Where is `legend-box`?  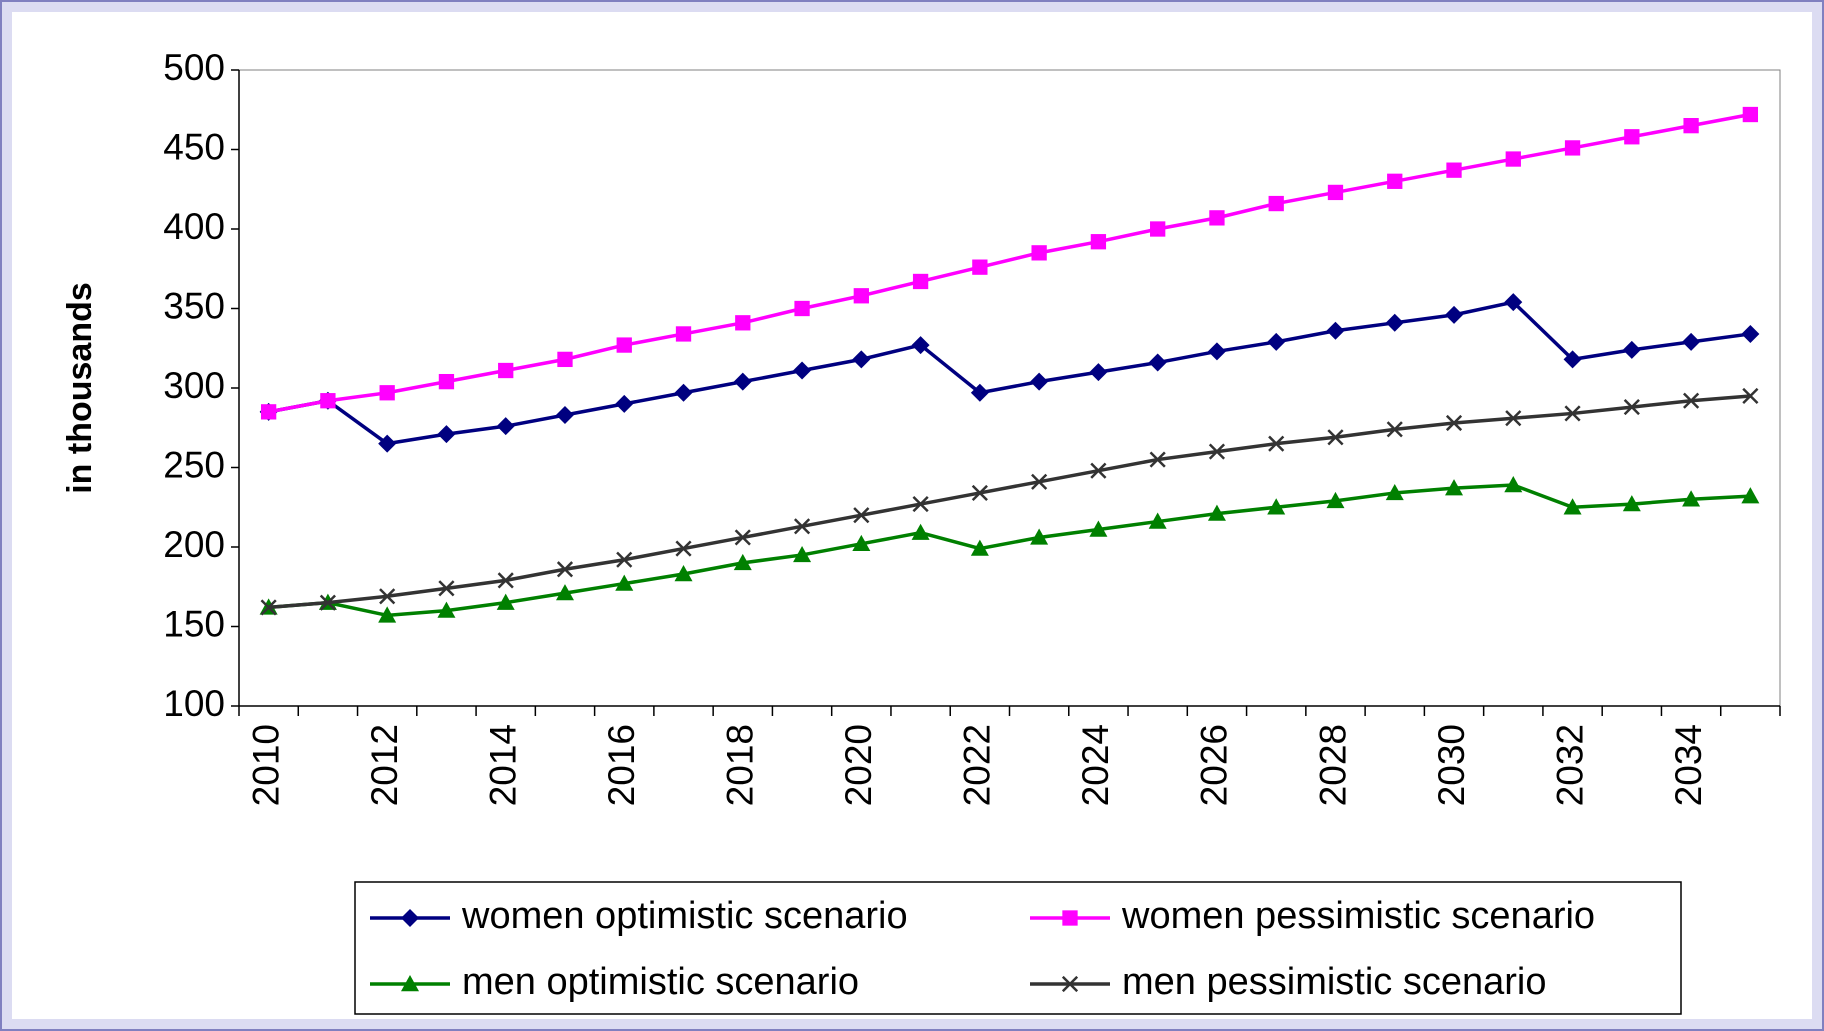
legend-box is located at coordinates (1018, 948).